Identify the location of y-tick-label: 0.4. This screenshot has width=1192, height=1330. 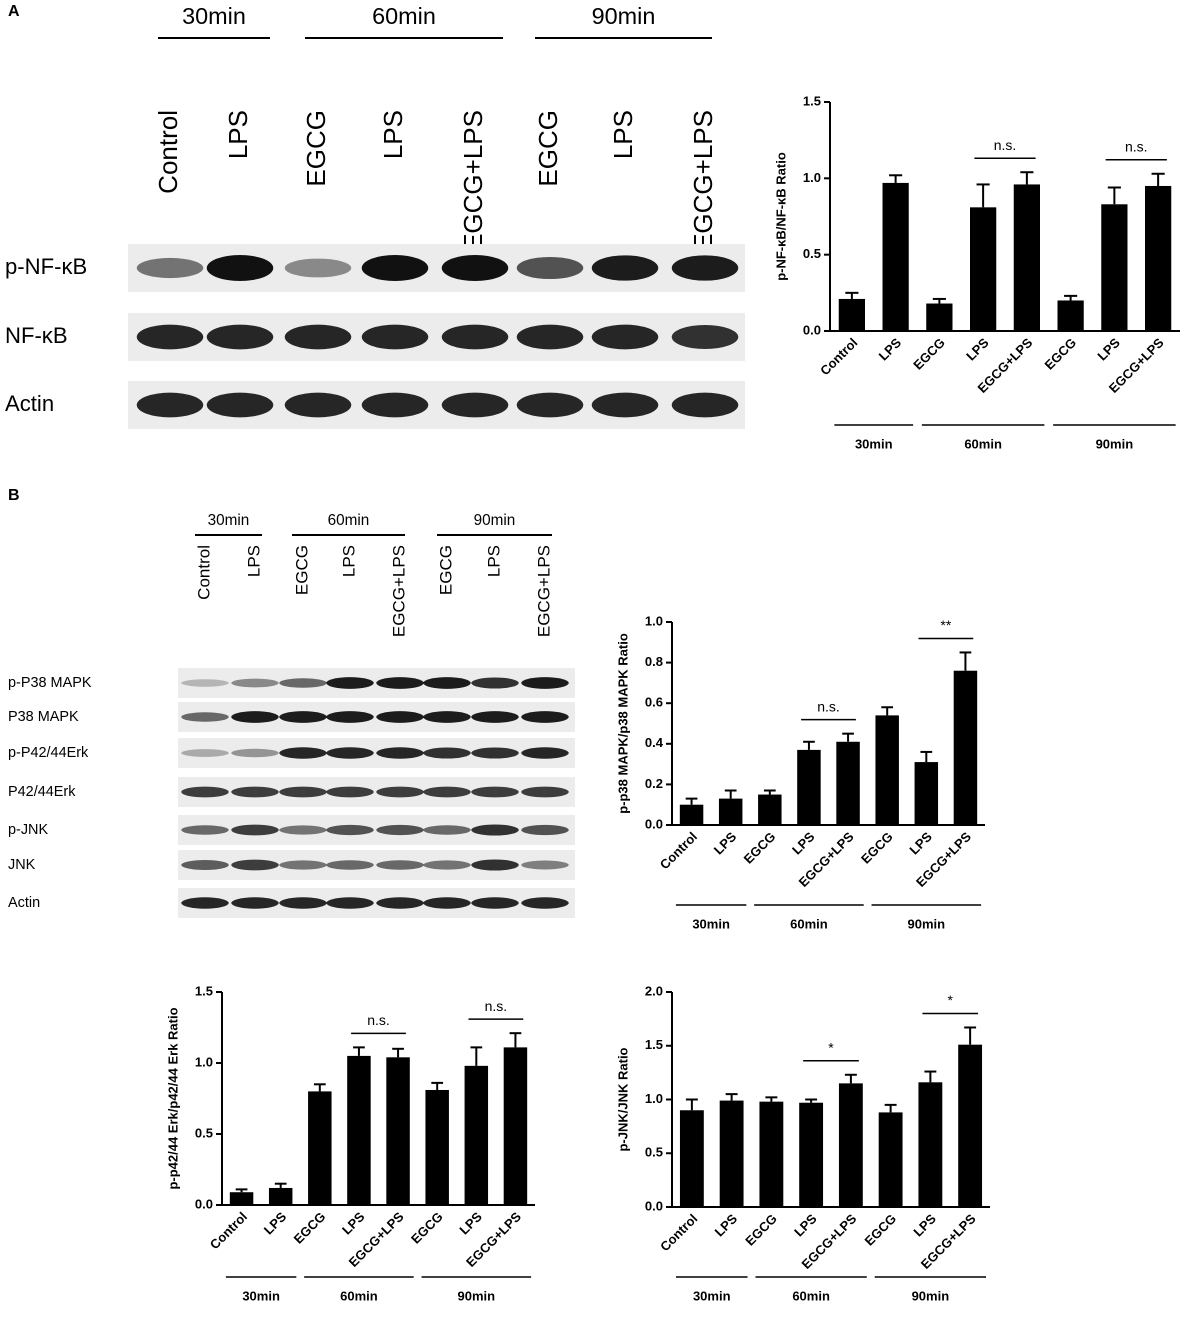
(654, 742).